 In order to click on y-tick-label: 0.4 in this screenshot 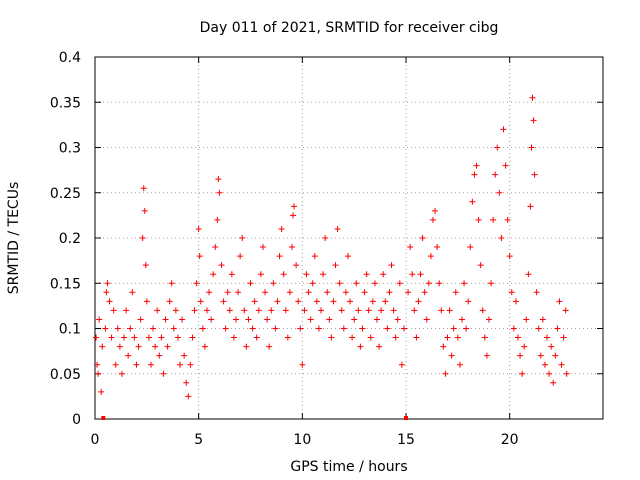, I will do `click(70, 58)`.